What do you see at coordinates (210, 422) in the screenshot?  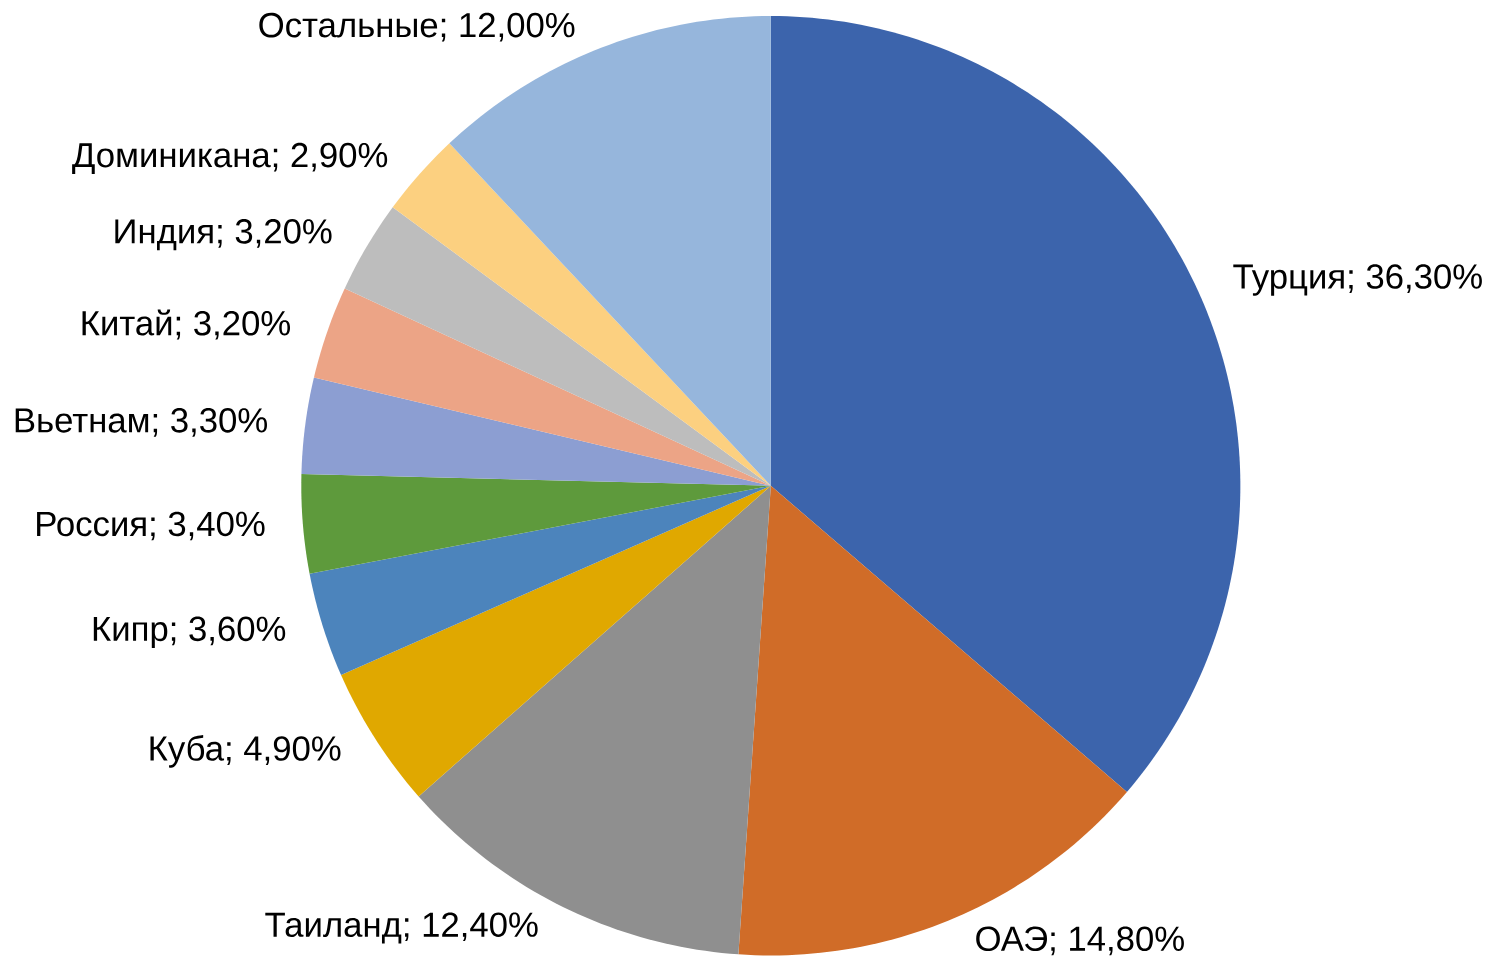 I see `data-label: ; 3,30%` at bounding box center [210, 422].